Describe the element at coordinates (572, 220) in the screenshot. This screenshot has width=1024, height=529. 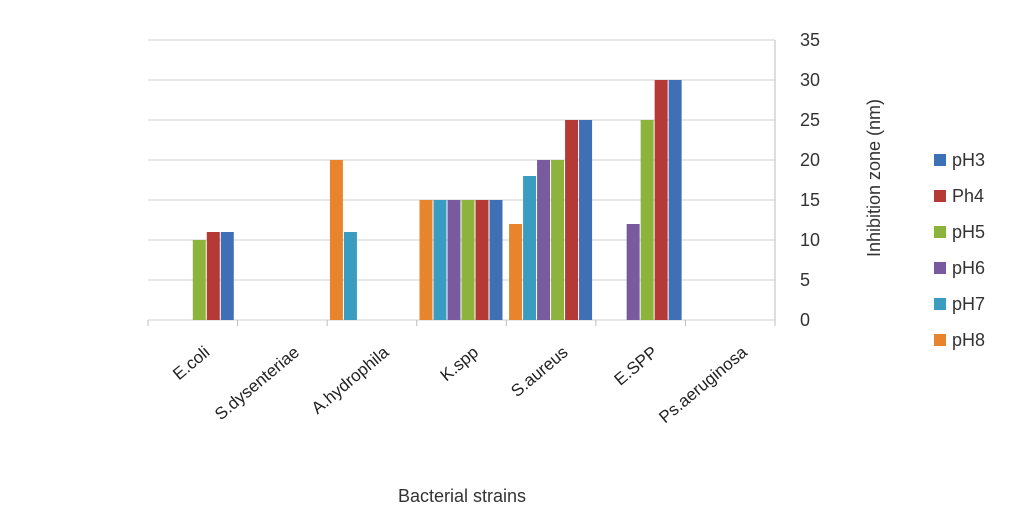
I see `bar-Ph4-S.aureus` at that location.